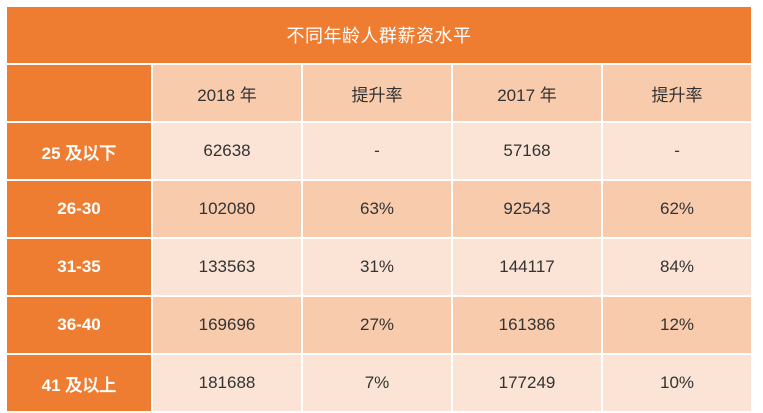 This screenshot has width=763, height=413. I want to click on table-row: 25 及以下 62638 - 57168 -, so click(379, 151).